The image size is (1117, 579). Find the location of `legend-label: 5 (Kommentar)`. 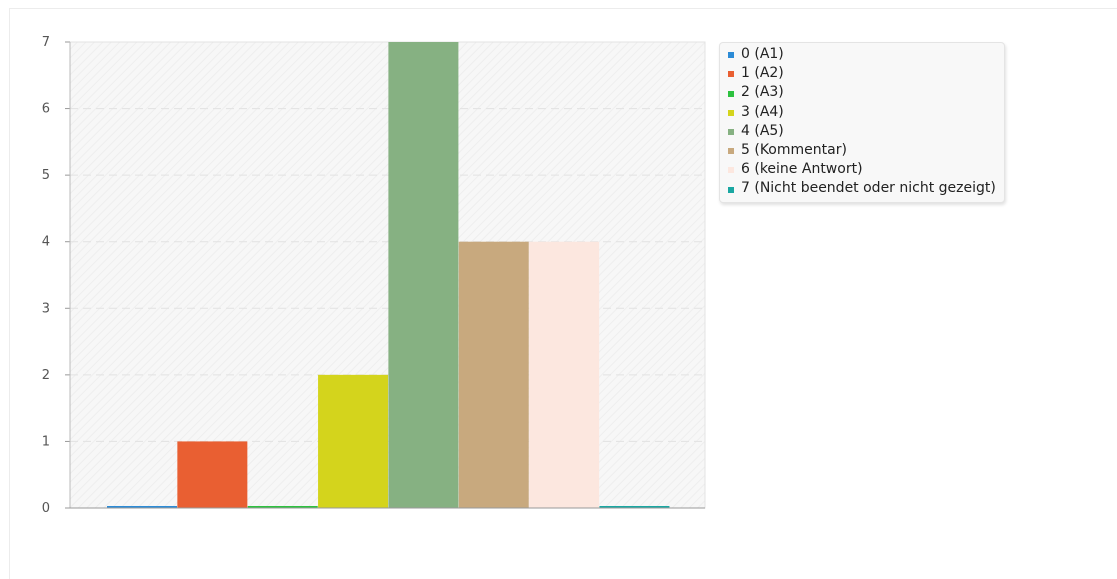

legend-label: 5 (Kommentar) is located at coordinates (794, 150).